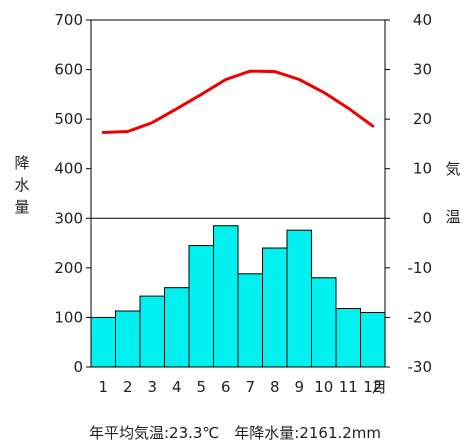 The width and height of the screenshot is (470, 445). What do you see at coordinates (242, 387) in the screenshot?
I see `month-axis: 1 2 3 4 5 6 7 8 9 10 11 12月` at bounding box center [242, 387].